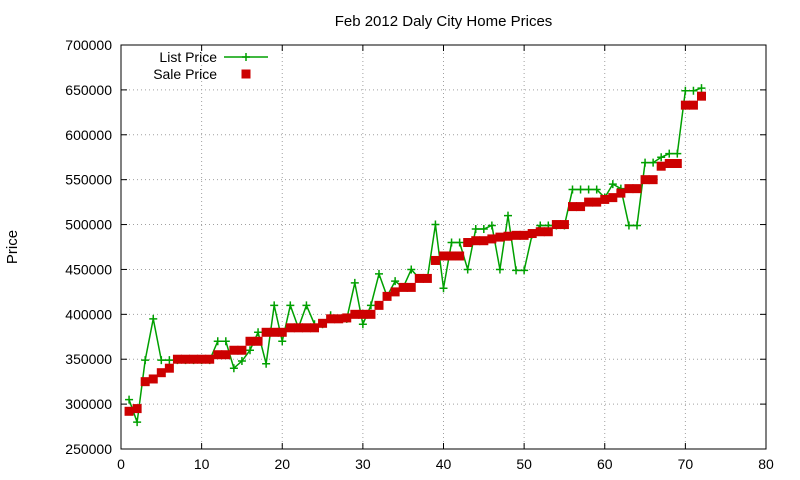  What do you see at coordinates (605, 464) in the screenshot?
I see `x-tick-label: 60` at bounding box center [605, 464].